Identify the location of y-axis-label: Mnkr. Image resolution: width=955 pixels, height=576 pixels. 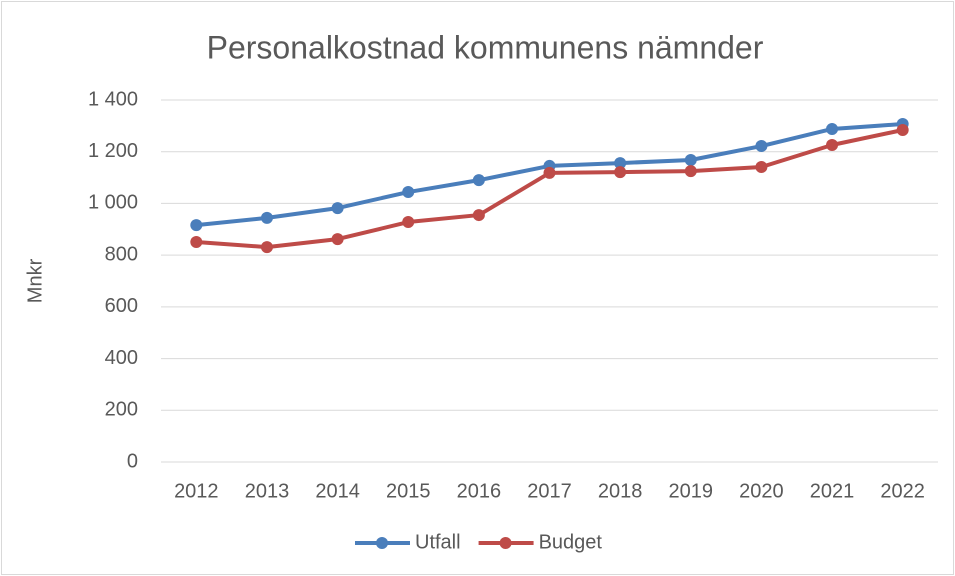
(35, 280).